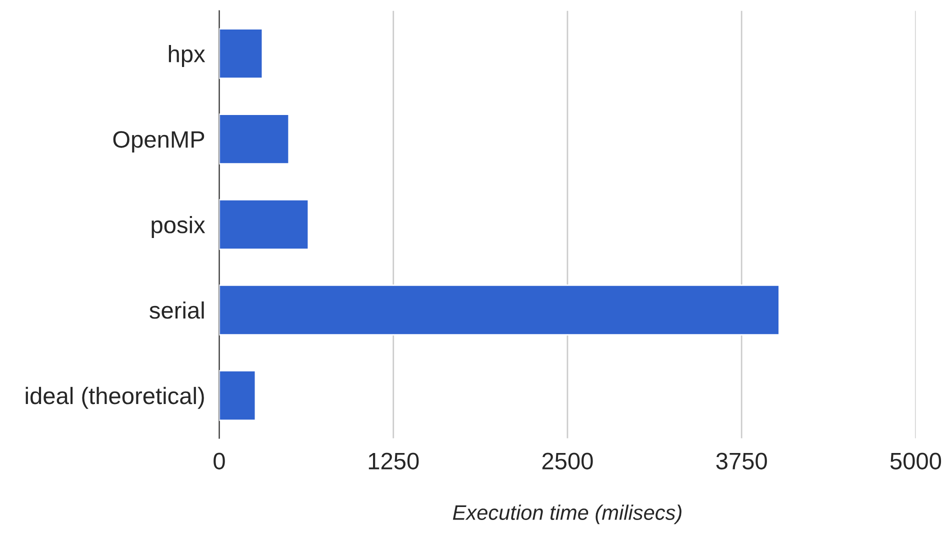 The image size is (945, 541). What do you see at coordinates (115, 397) in the screenshot?
I see `y-tick-label: ideal (theoretical)` at bounding box center [115, 397].